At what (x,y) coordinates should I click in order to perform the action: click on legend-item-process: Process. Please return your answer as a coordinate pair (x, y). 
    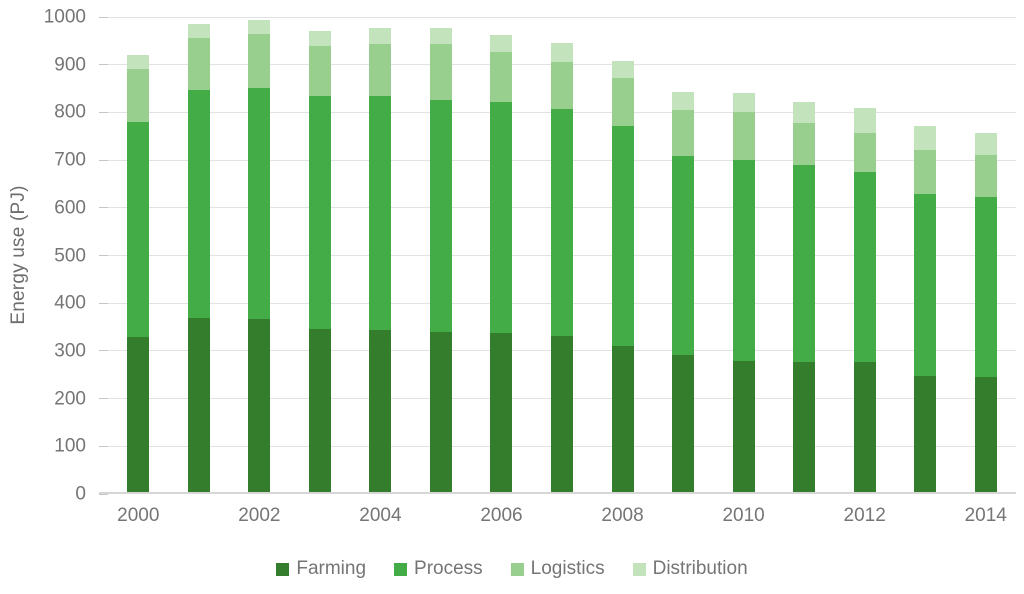
    Looking at the image, I should click on (438, 569).